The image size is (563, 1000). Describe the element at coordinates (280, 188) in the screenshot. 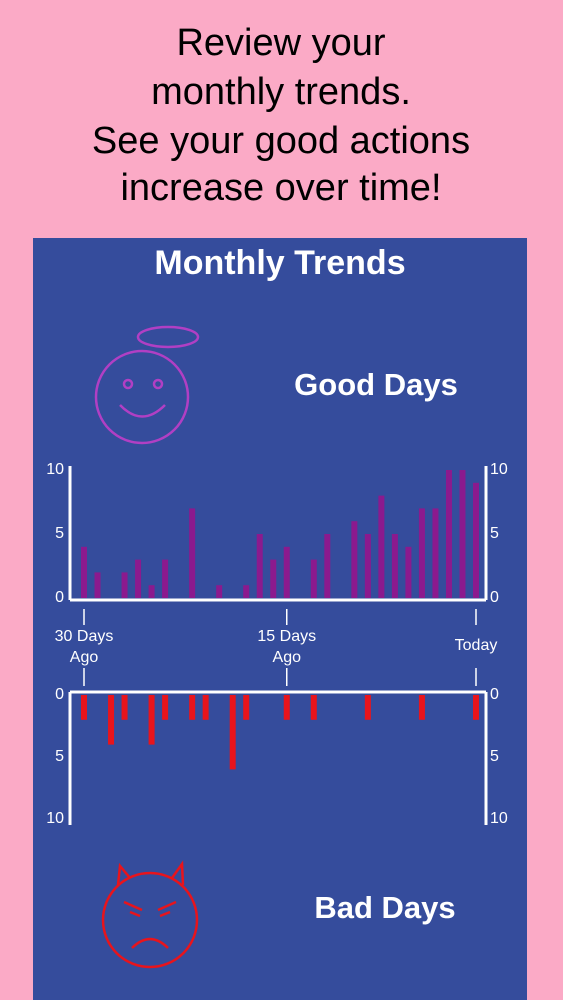

I see `header-line: increase over time!` at that location.